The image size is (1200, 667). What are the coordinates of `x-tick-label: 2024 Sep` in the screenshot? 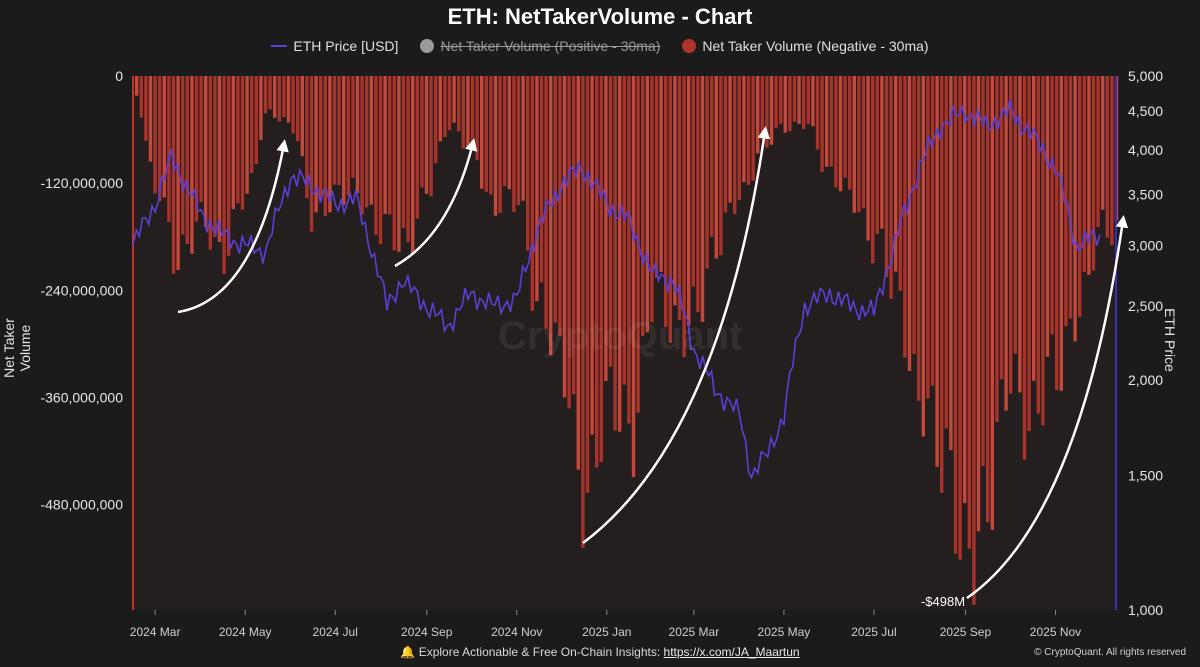 It's located at (427, 632).